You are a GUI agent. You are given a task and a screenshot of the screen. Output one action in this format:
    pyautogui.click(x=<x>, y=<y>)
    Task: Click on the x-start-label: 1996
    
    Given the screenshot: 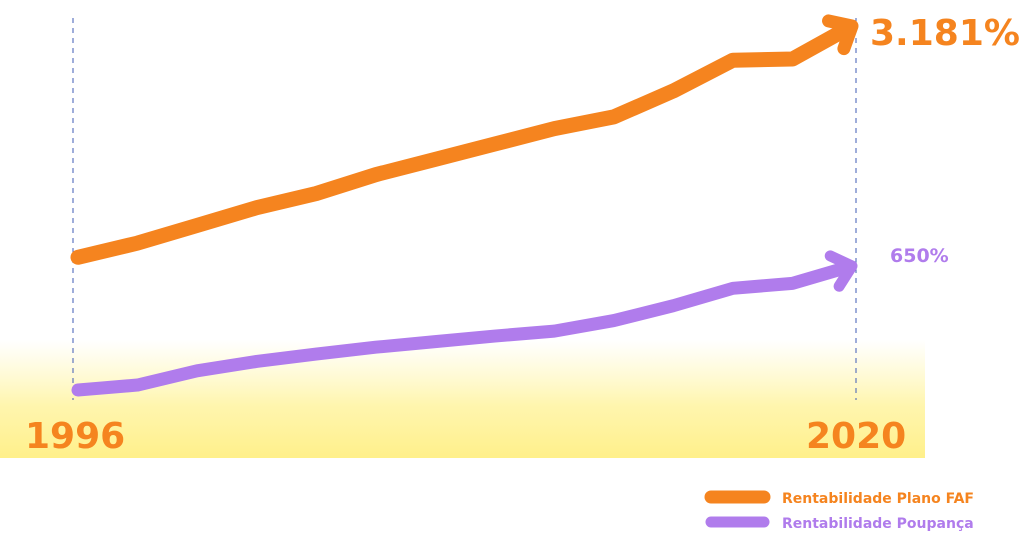 What is the action you would take?
    pyautogui.click(x=75, y=436)
    